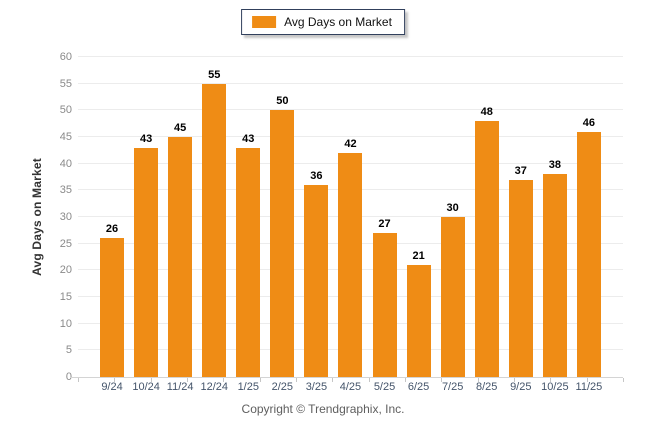 Image resolution: width=646 pixels, height=434 pixels. I want to click on bar-value-label: 26, so click(112, 229).